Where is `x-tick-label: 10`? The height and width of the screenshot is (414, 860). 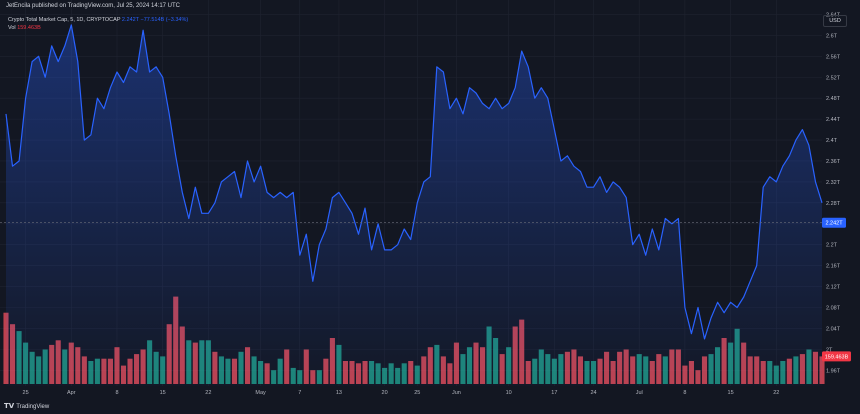 x-tick-label: 10 is located at coordinates (509, 393).